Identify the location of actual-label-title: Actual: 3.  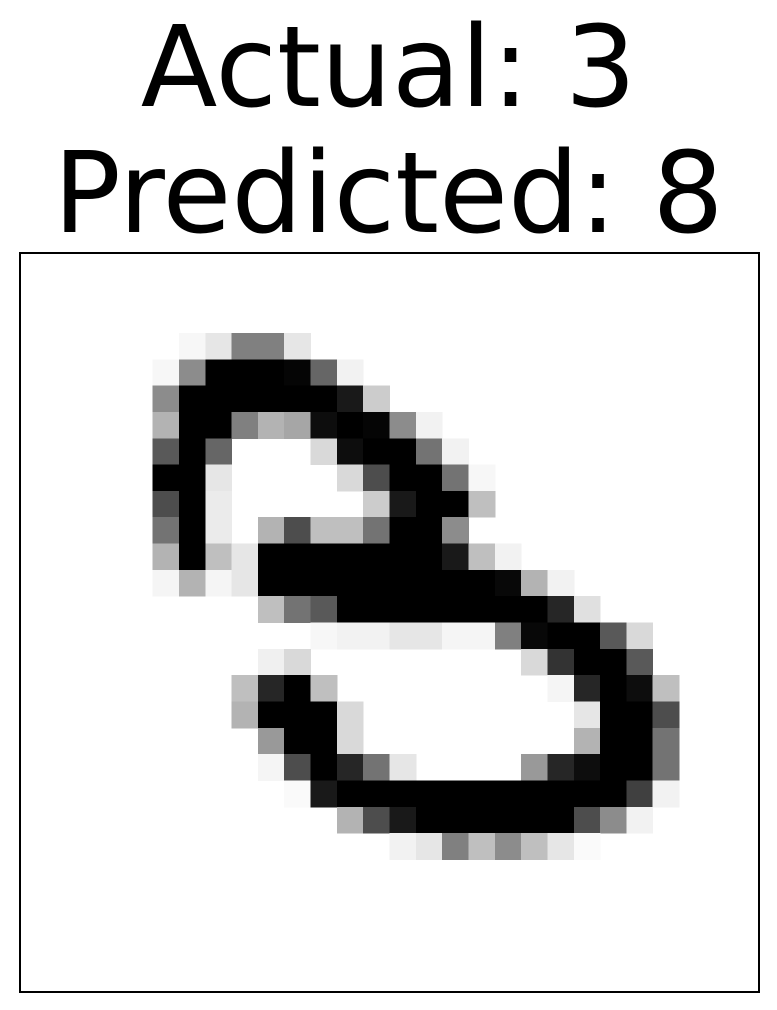
(388, 68).